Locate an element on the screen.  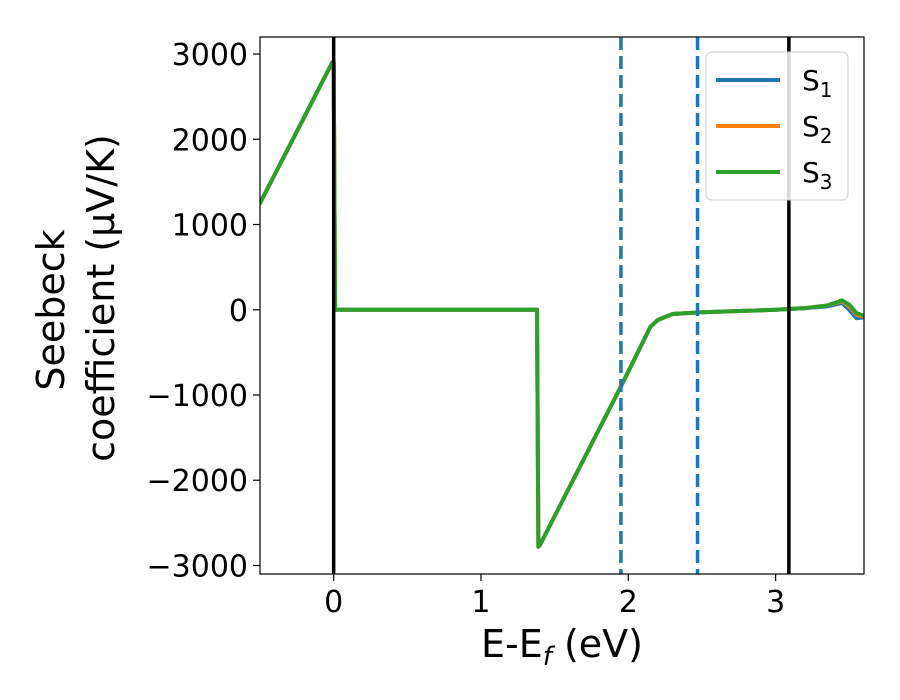
x-ticks: 0 1 2 3 is located at coordinates (554, 597).